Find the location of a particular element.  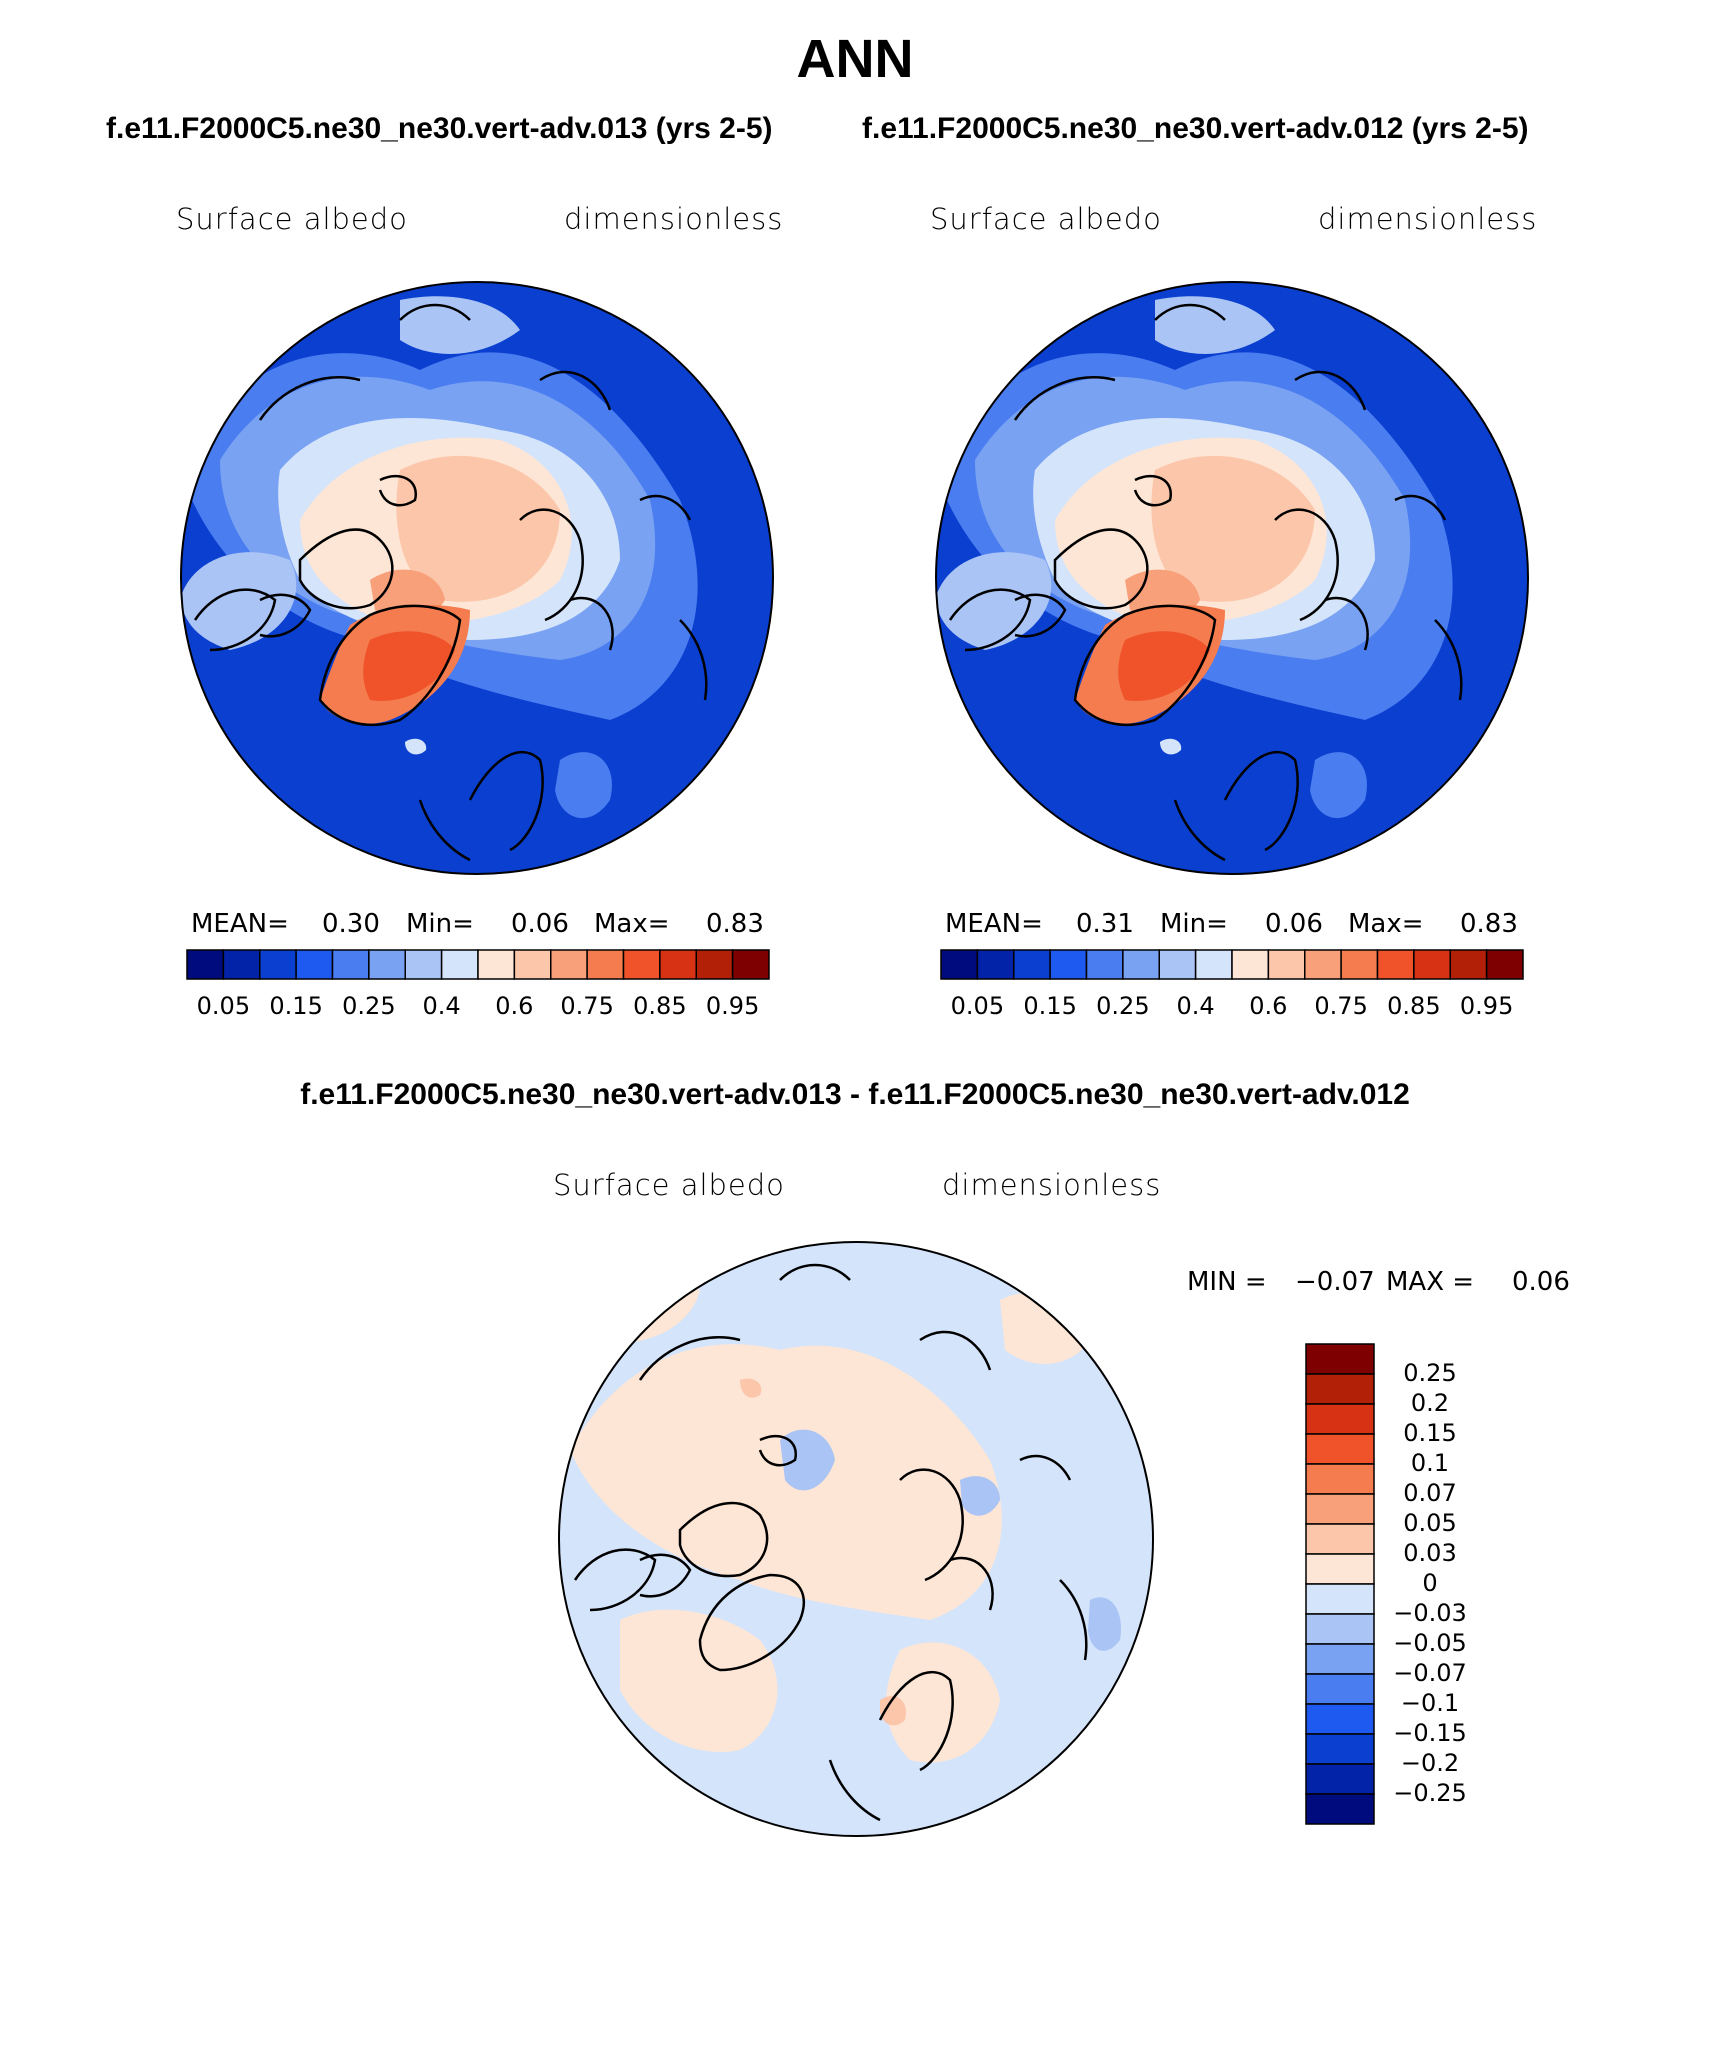

colorbar-diff-tick-label: 0.07 is located at coordinates (1430, 1493).